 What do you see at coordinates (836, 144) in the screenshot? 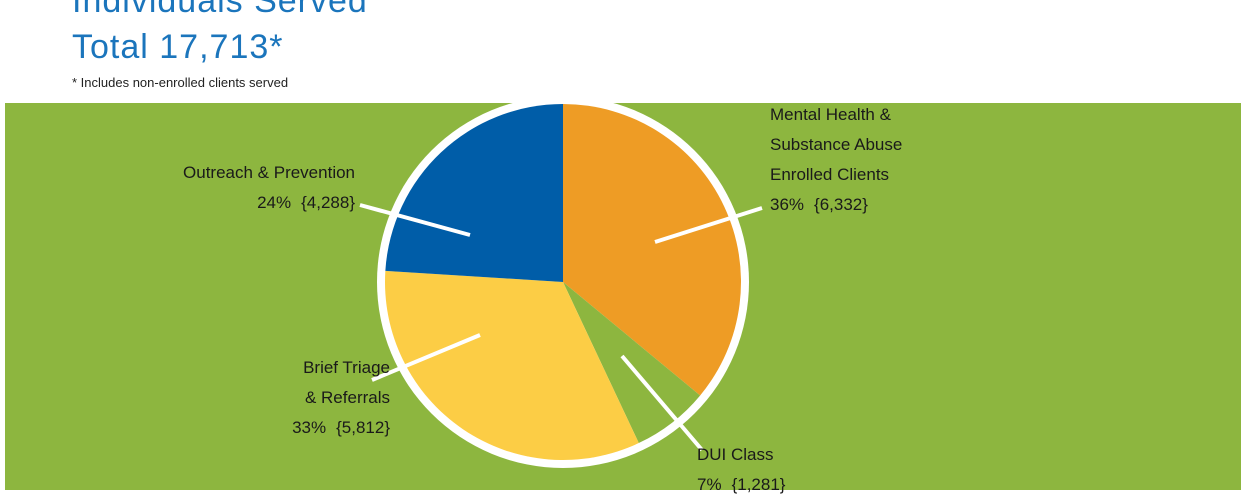
I see `slice-label: Substance Abuse` at bounding box center [836, 144].